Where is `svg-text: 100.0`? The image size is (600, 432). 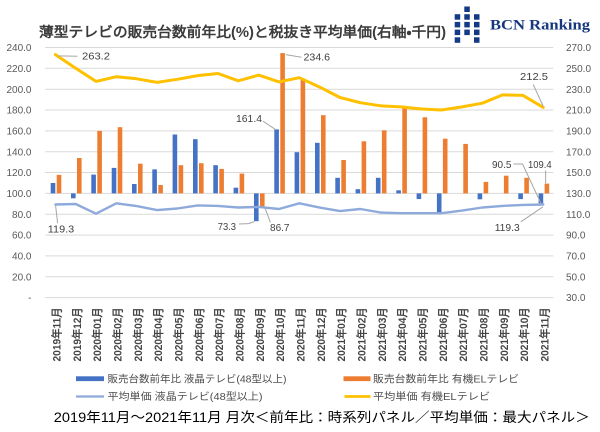 svg-text: 100.0 is located at coordinates (18, 194).